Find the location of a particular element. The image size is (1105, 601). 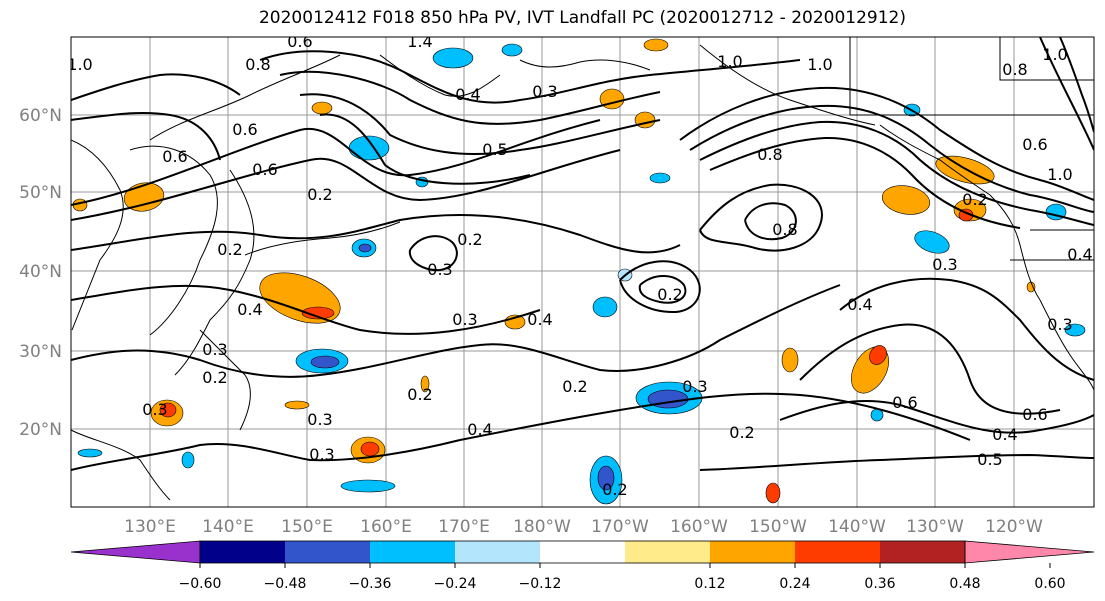

colorbar-tick-label: −0.48 is located at coordinates (285, 584).